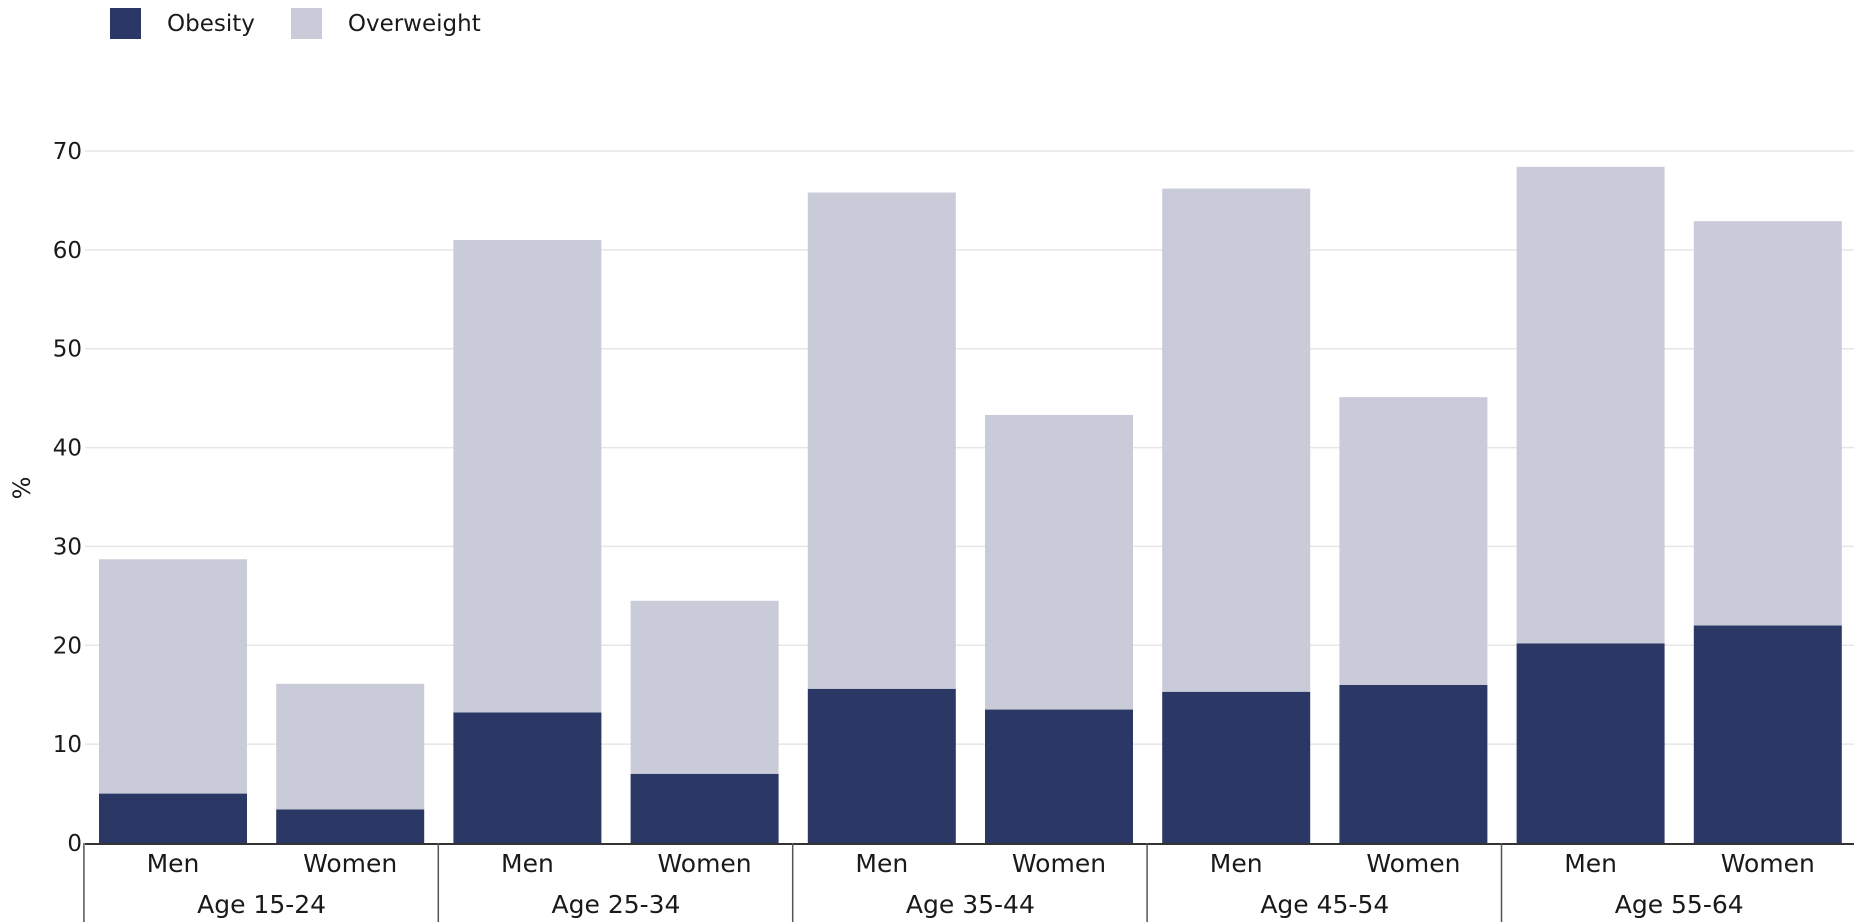  What do you see at coordinates (705, 687) in the screenshot?
I see `bar-overweight-age-25-34-women` at bounding box center [705, 687].